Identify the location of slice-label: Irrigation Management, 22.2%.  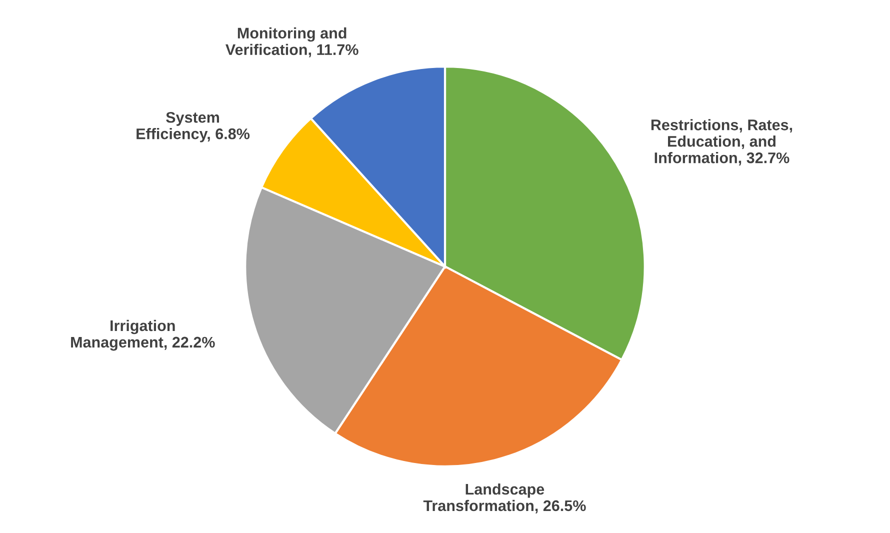
(143, 335).